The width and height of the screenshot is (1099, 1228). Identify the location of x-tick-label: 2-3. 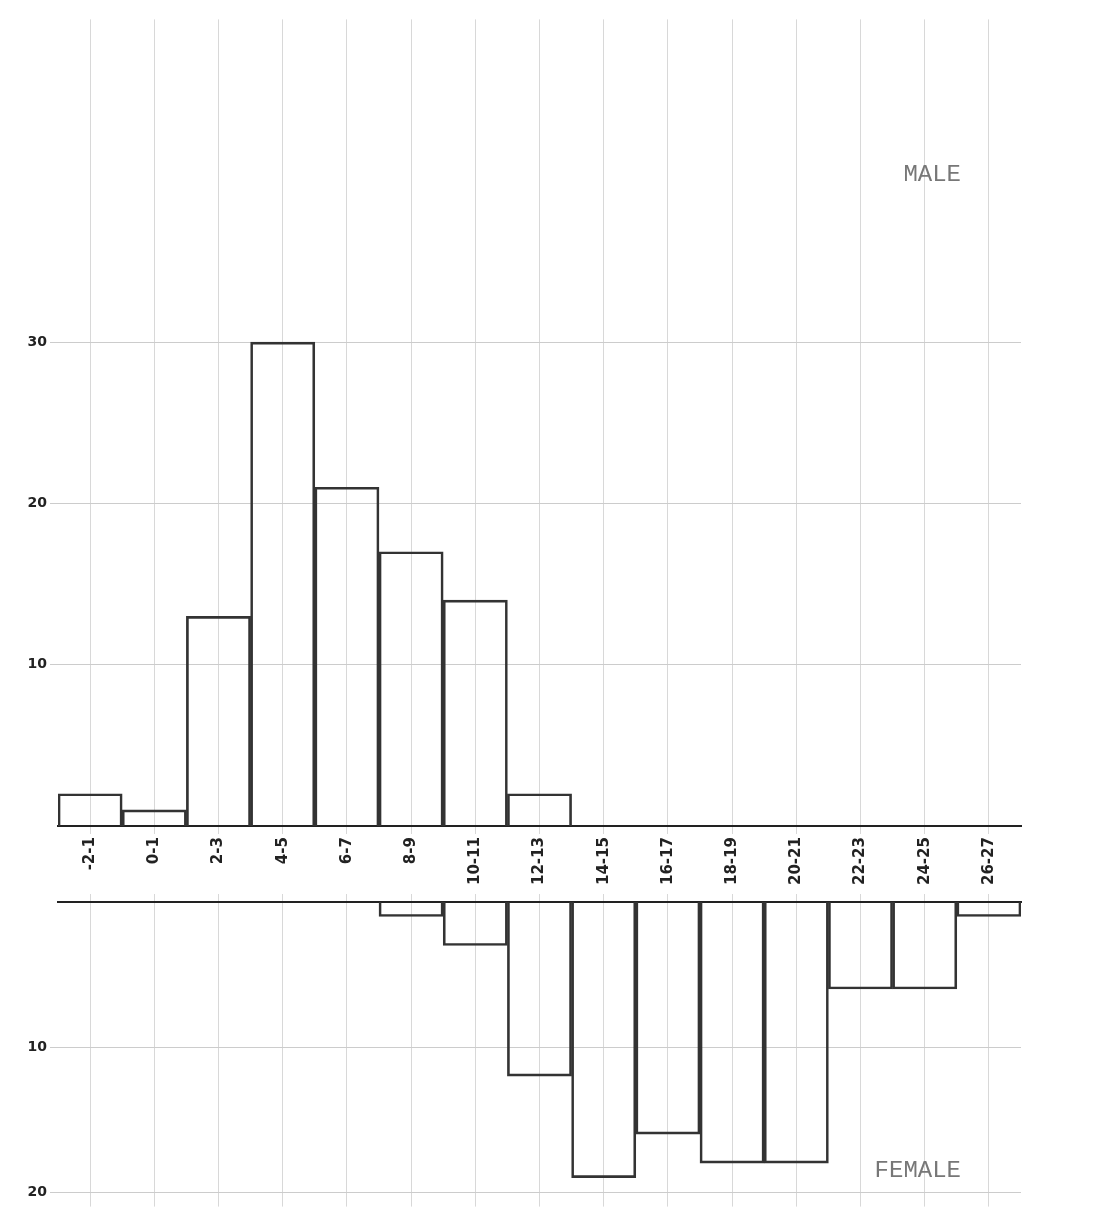
(217, 851).